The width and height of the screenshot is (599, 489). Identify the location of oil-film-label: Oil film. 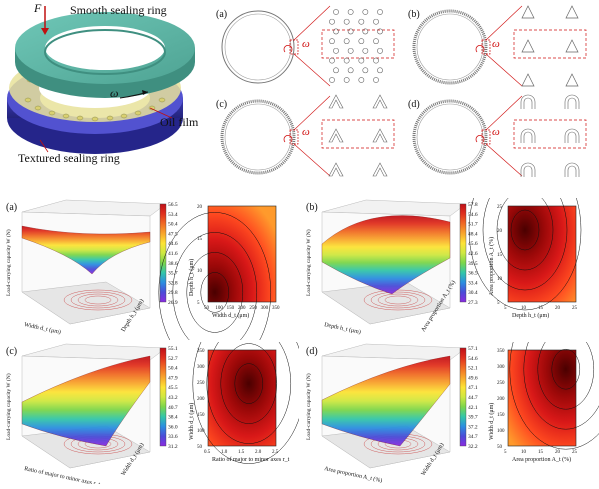
(179, 122).